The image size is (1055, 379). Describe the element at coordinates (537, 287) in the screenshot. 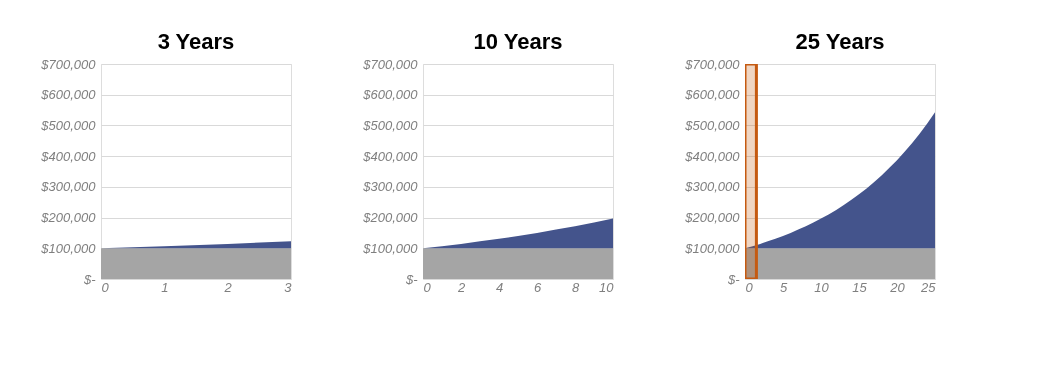

I see `x-tick-label: 6` at that location.